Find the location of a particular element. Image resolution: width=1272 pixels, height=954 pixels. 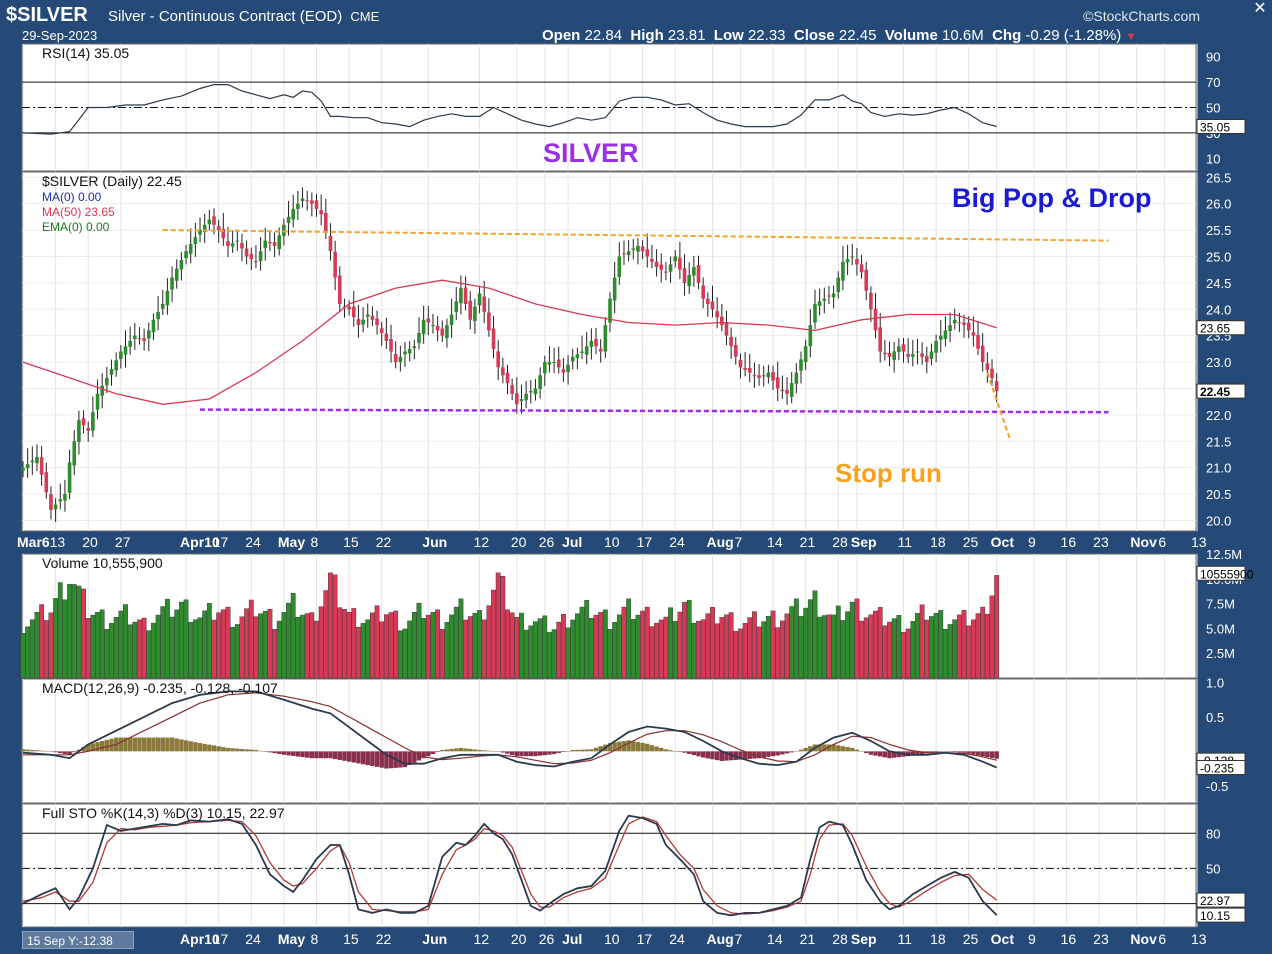

macd-ytick: -0.5 is located at coordinates (1217, 786).